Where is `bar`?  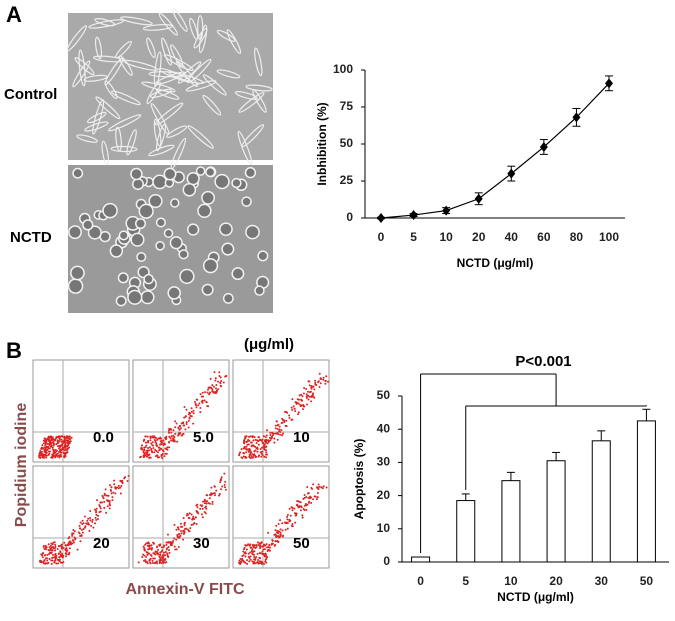
bar is located at coordinates (511, 521).